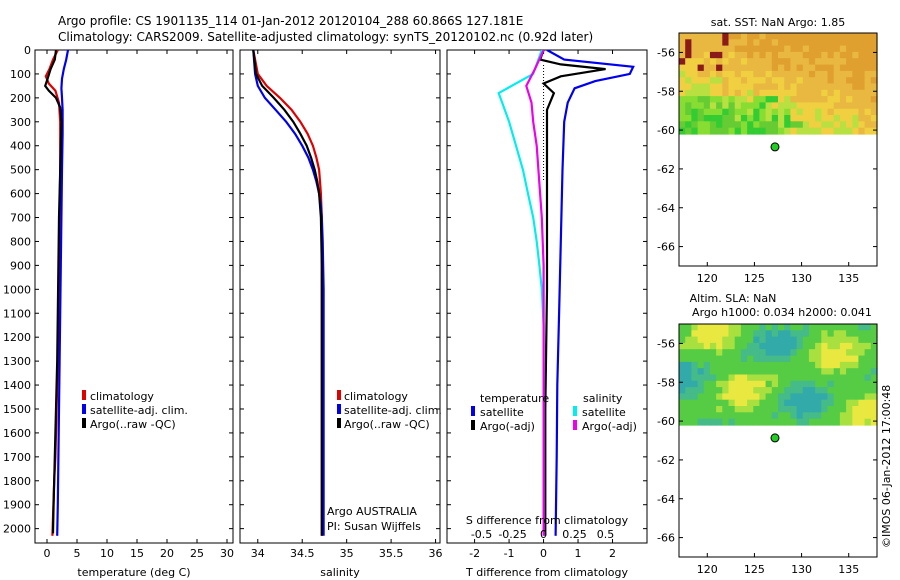  Describe the element at coordinates (374, 526) in the screenshot. I see `argo-pi-label: PI: Susan Wijffels` at that location.